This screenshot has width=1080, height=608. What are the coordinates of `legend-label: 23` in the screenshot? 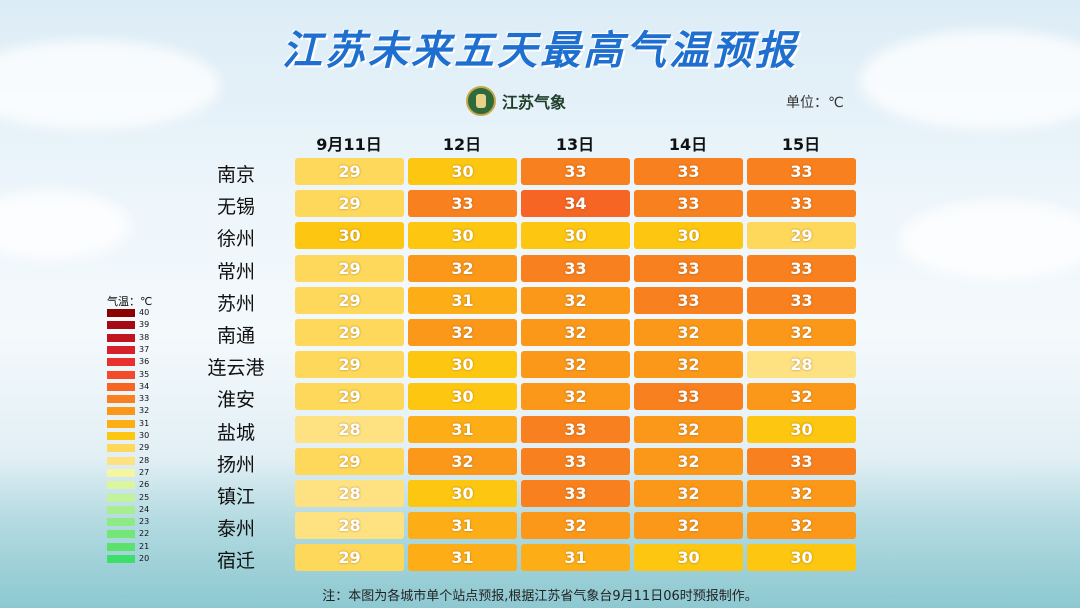 It's located at (144, 522).